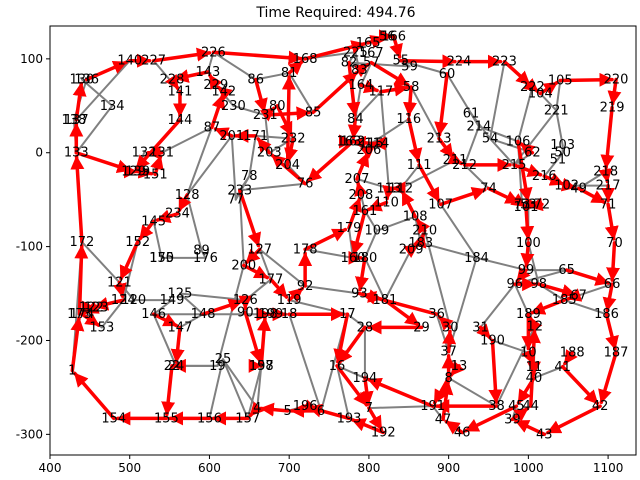 The image size is (640, 480). Describe the element at coordinates (74, 120) in the screenshot. I see `node-label: 138` at that location.